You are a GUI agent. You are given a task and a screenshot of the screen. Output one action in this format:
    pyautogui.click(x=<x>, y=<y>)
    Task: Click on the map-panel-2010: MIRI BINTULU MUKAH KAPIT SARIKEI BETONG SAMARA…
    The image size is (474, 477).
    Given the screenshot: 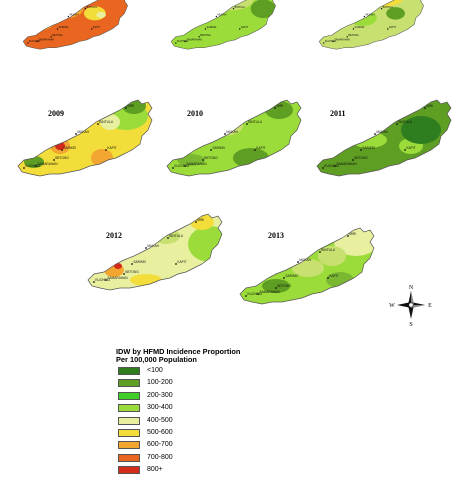 What is the action you would take?
    pyautogui.click(x=234, y=139)
    